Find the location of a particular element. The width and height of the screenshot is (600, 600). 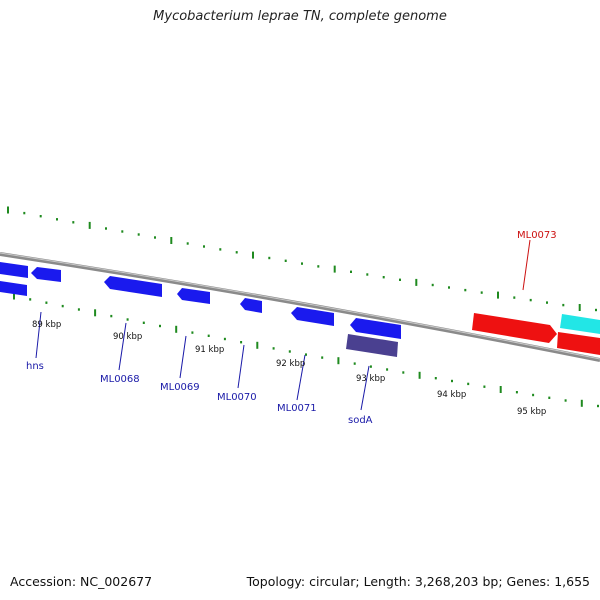

gene-label-hns: hns is located at coordinates (35, 366).